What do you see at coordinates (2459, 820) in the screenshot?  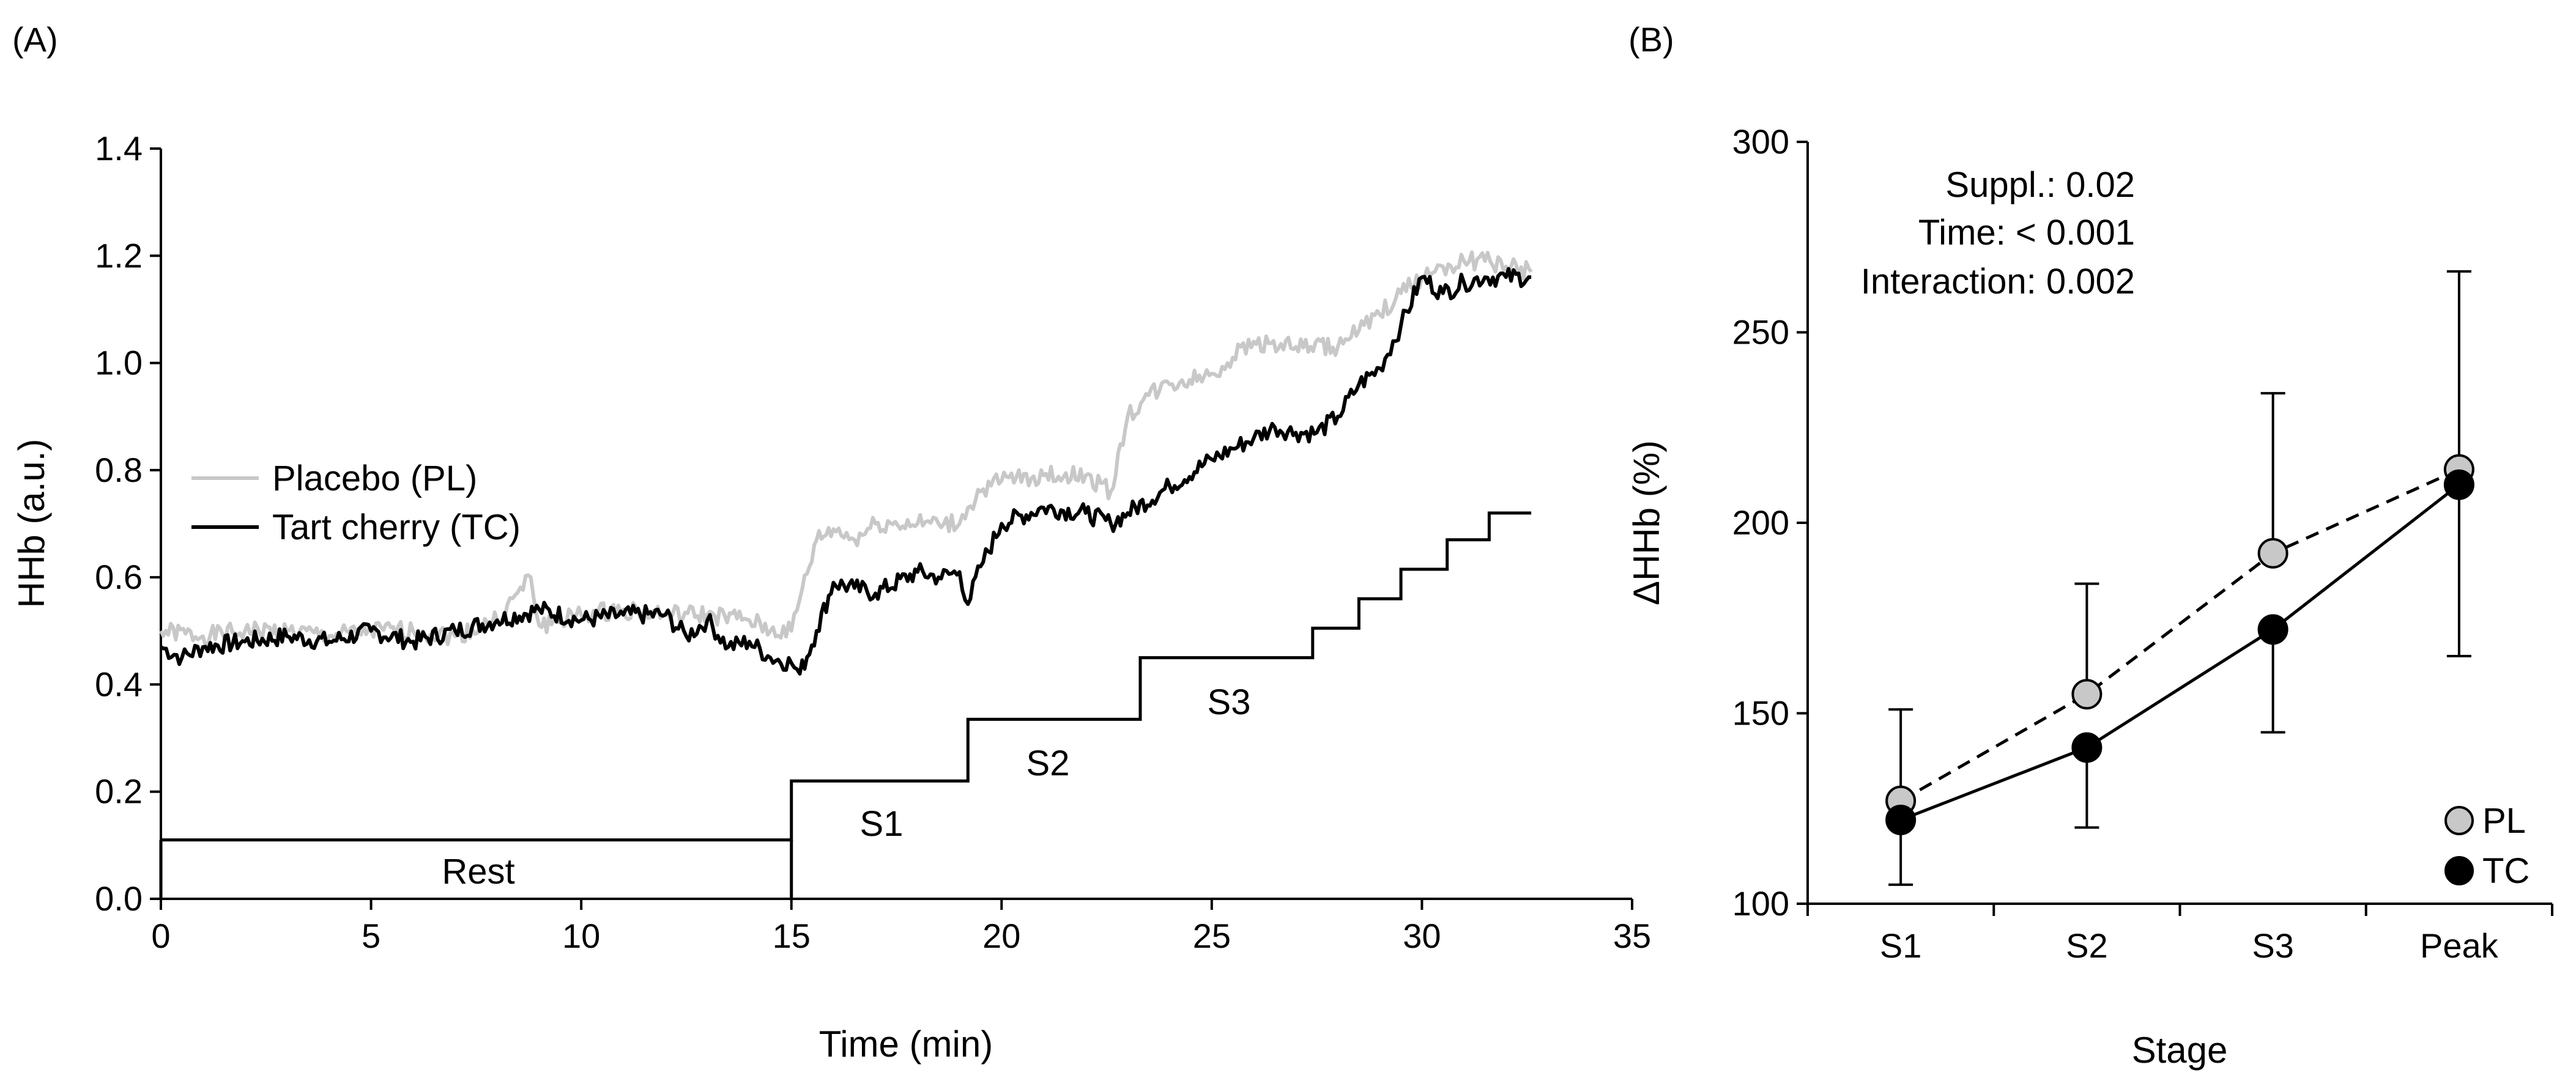 I see `legend-marker-pl` at bounding box center [2459, 820].